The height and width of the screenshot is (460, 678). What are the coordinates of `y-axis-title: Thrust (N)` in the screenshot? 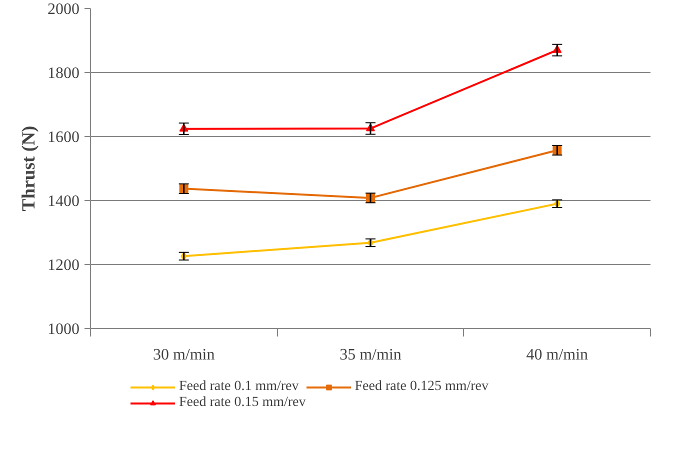 It's located at (29, 169).